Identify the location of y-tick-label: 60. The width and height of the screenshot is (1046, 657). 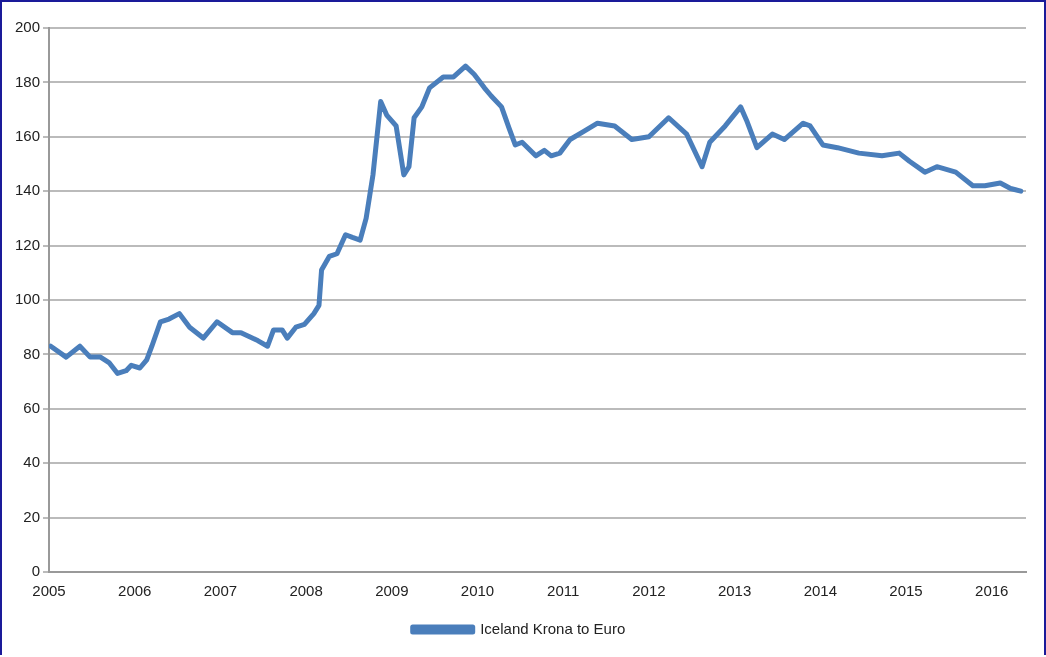
(32, 407).